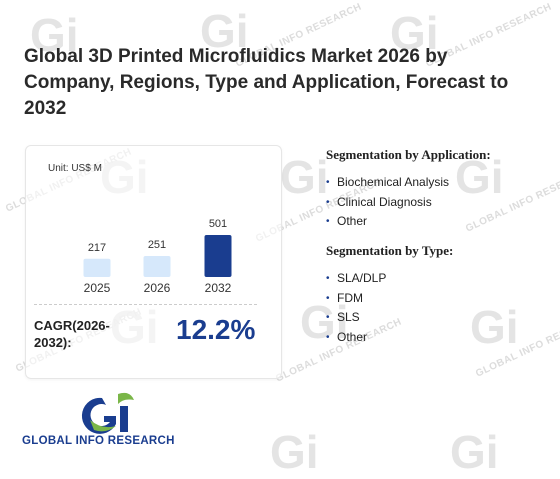 The width and height of the screenshot is (560, 479). I want to click on data-label-2032: 501, so click(218, 224).